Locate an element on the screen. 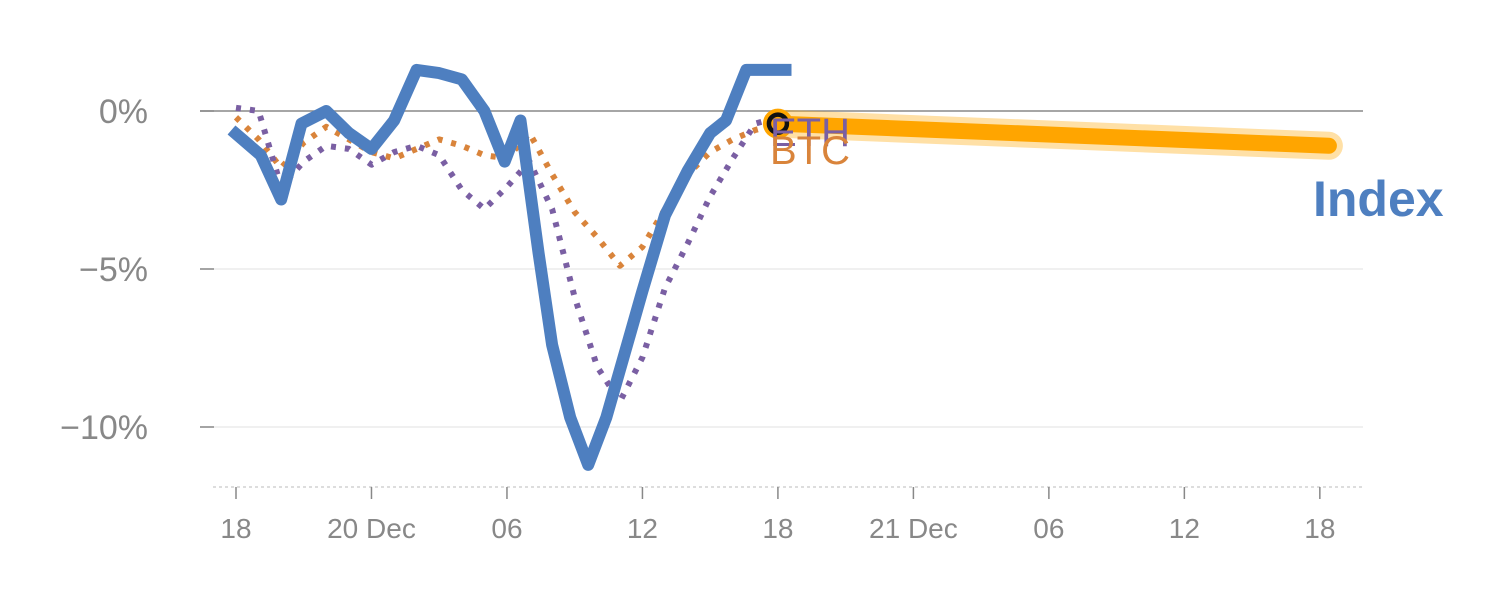 The height and width of the screenshot is (600, 1500). y-tick-label: −5% is located at coordinates (113, 270).